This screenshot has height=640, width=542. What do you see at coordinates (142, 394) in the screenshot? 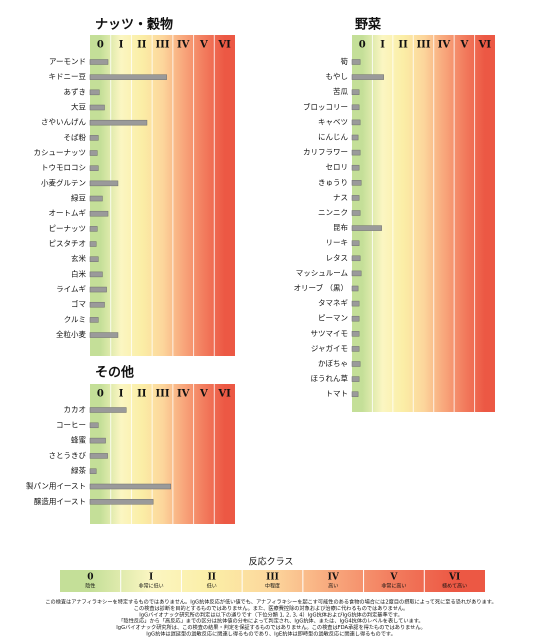
I see `x-tick-label: II` at bounding box center [142, 394].